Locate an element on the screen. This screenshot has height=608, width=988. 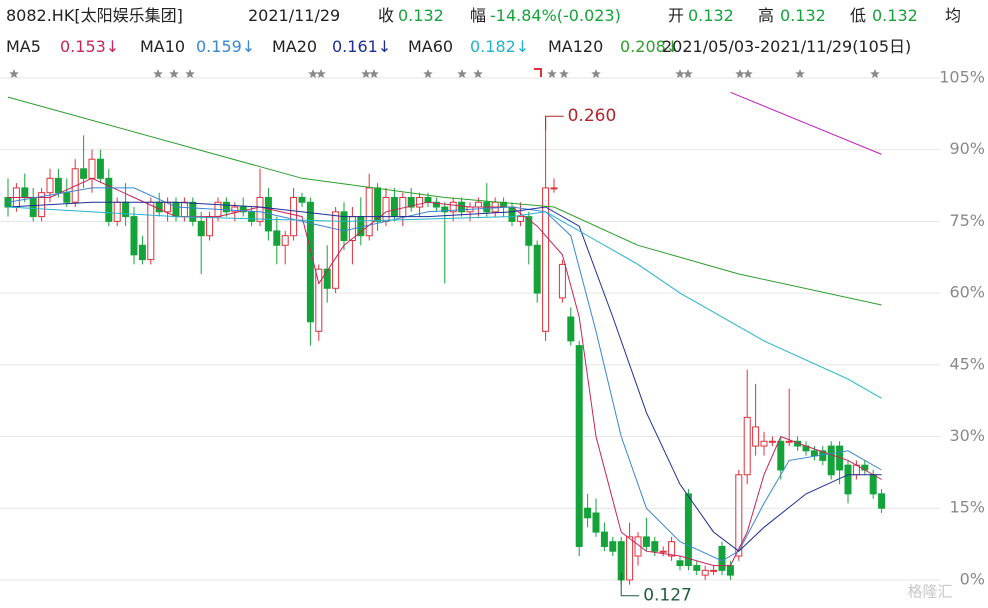
y-tick-label: 90% is located at coordinates (967, 148).